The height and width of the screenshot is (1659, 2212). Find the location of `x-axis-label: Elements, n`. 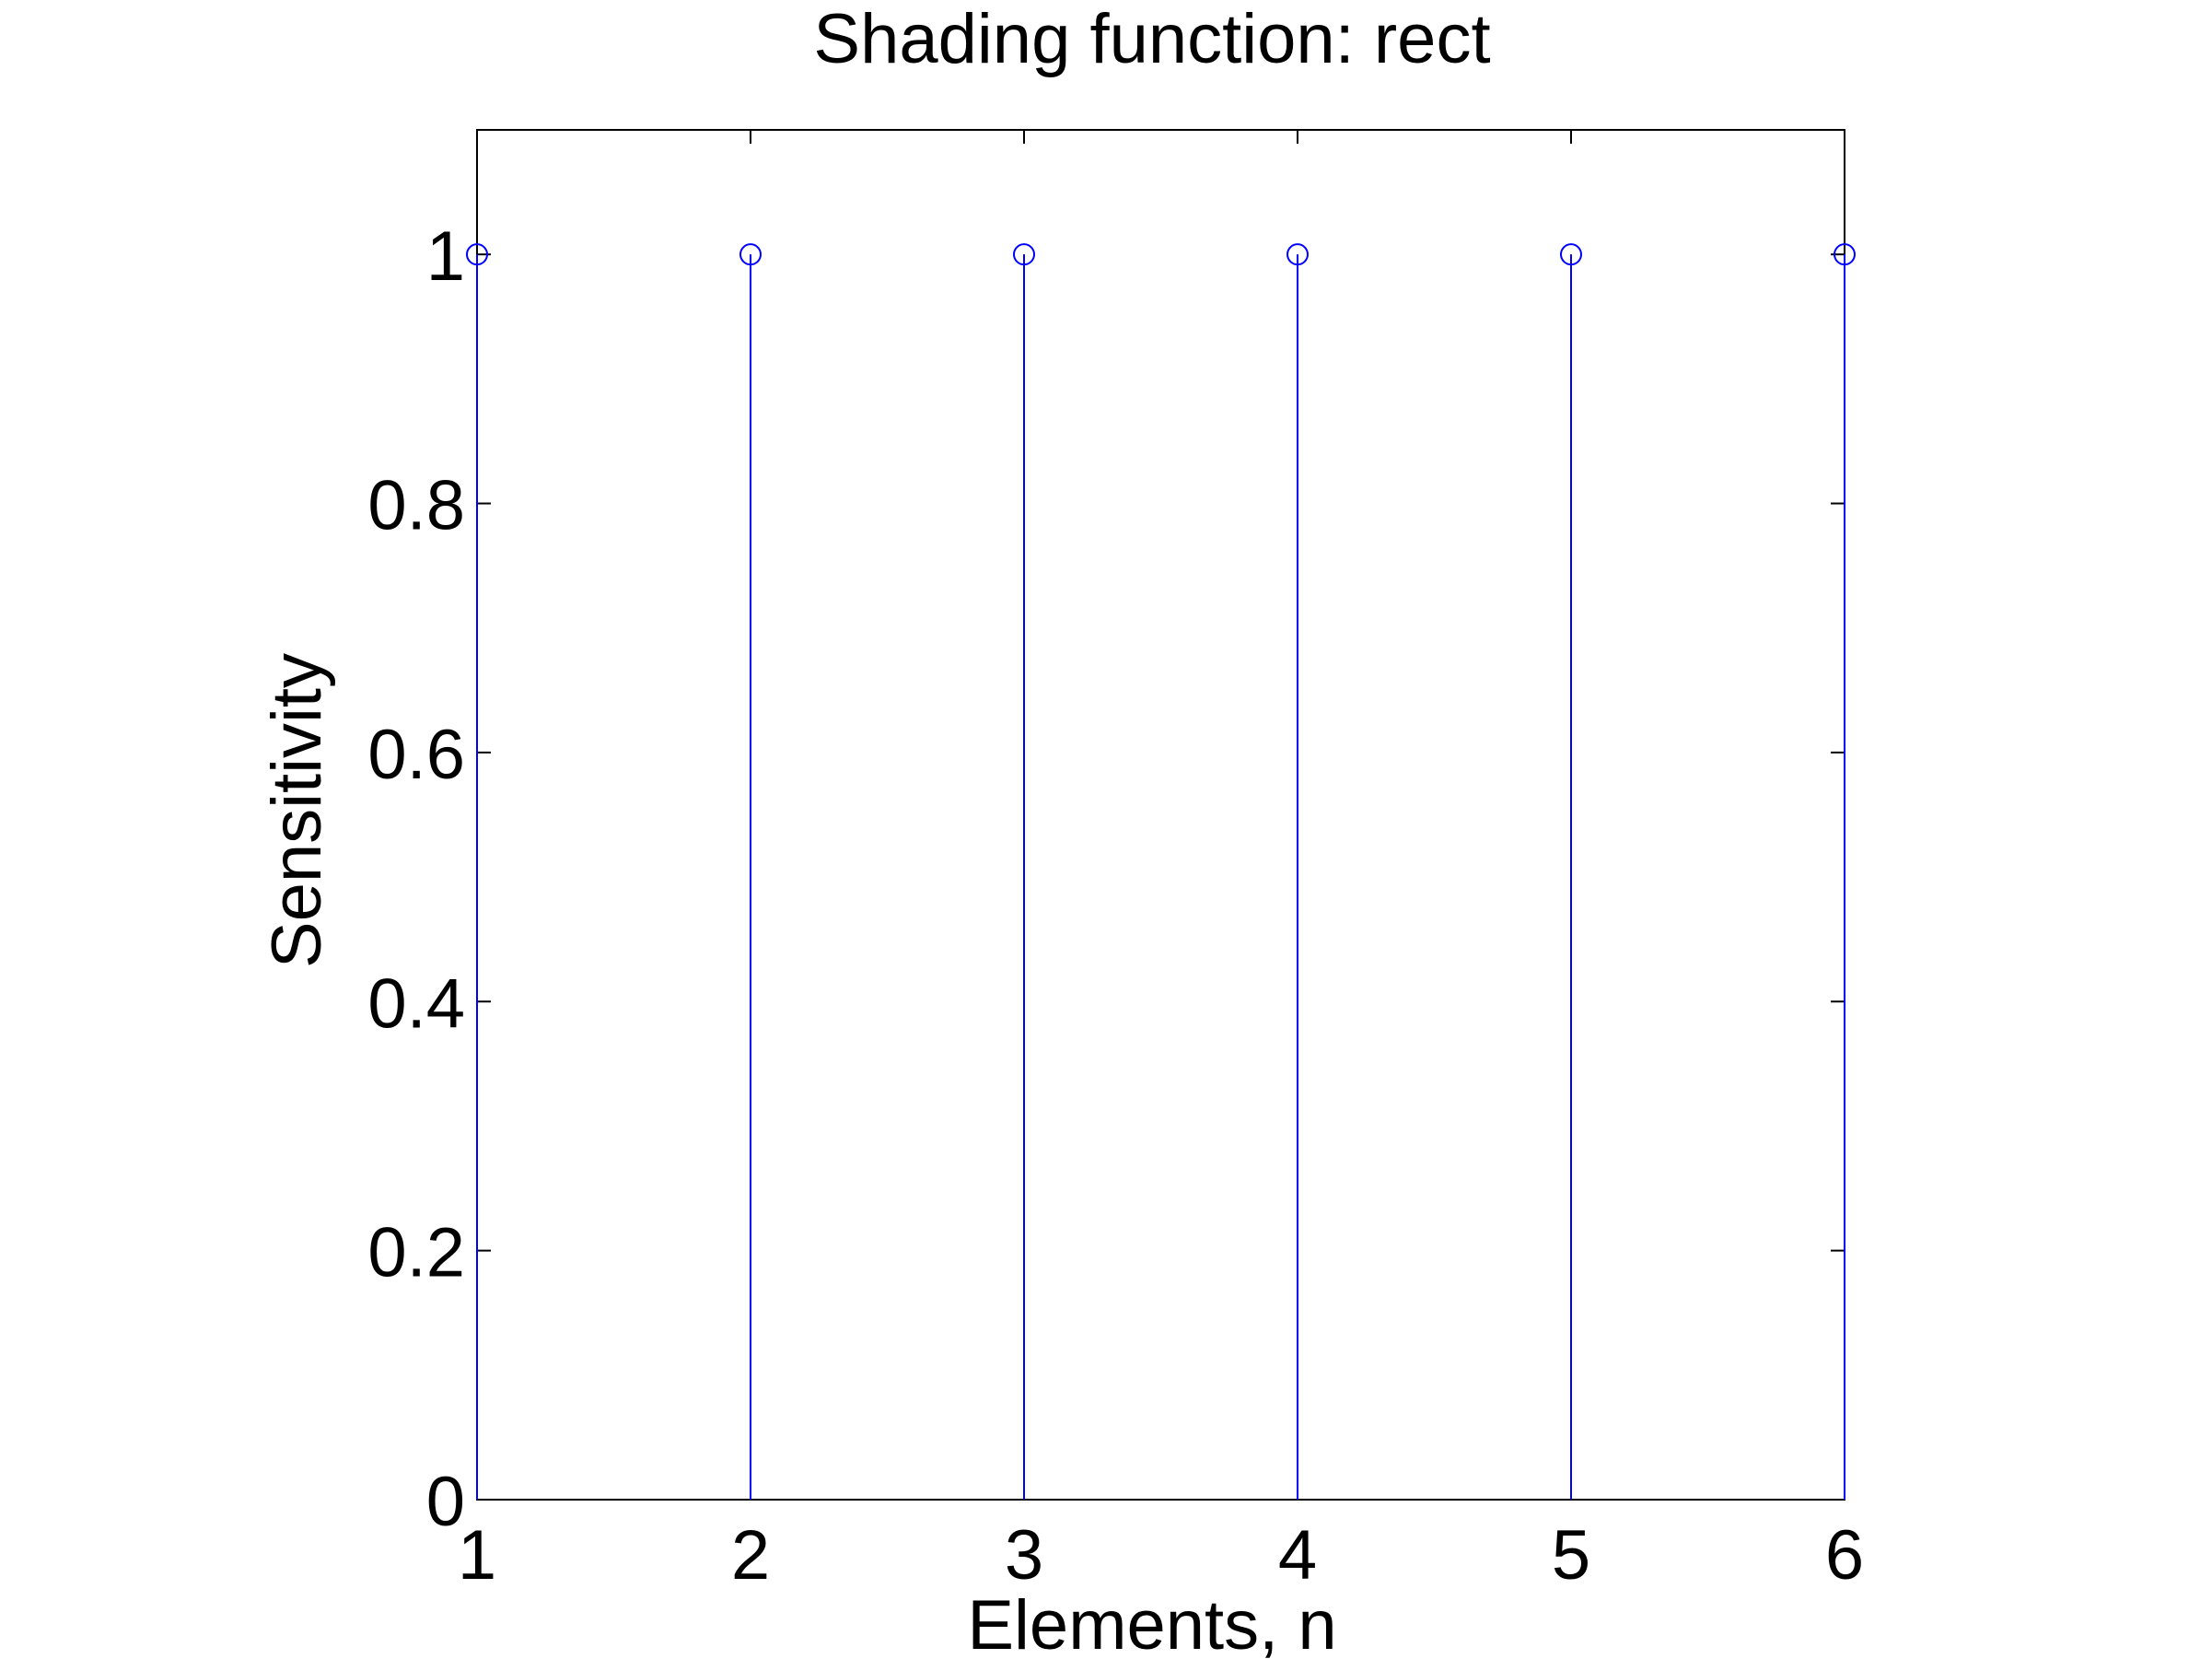

x-axis-label: Elements, n is located at coordinates (1152, 1622).